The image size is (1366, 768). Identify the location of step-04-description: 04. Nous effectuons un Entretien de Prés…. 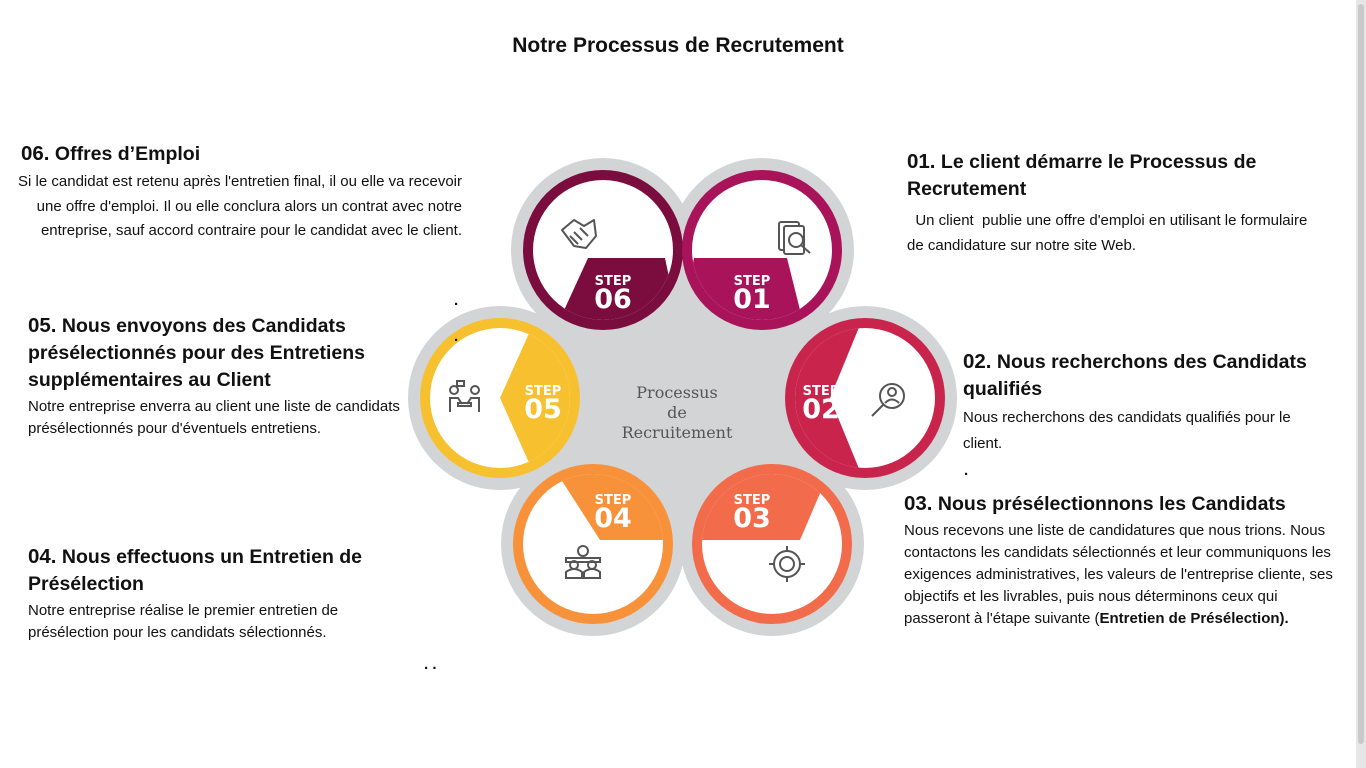
(218, 593).